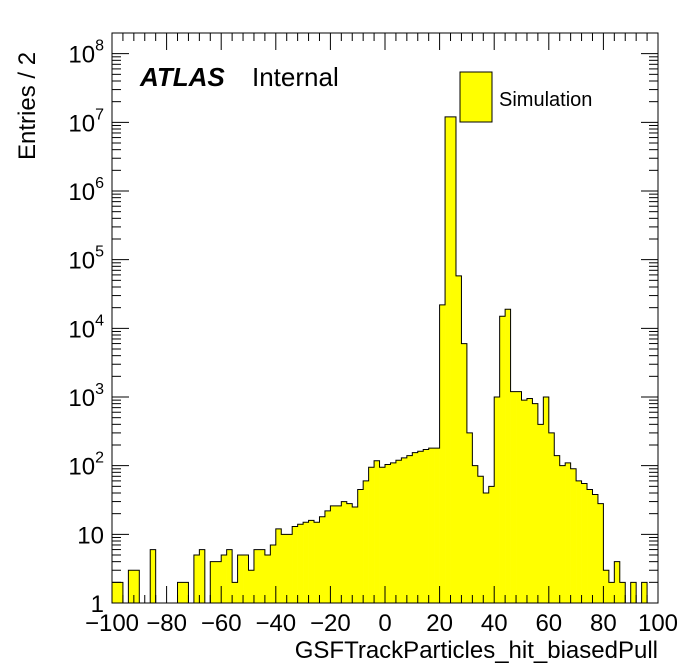  I want to click on x-tick-label: 60, so click(548, 623).